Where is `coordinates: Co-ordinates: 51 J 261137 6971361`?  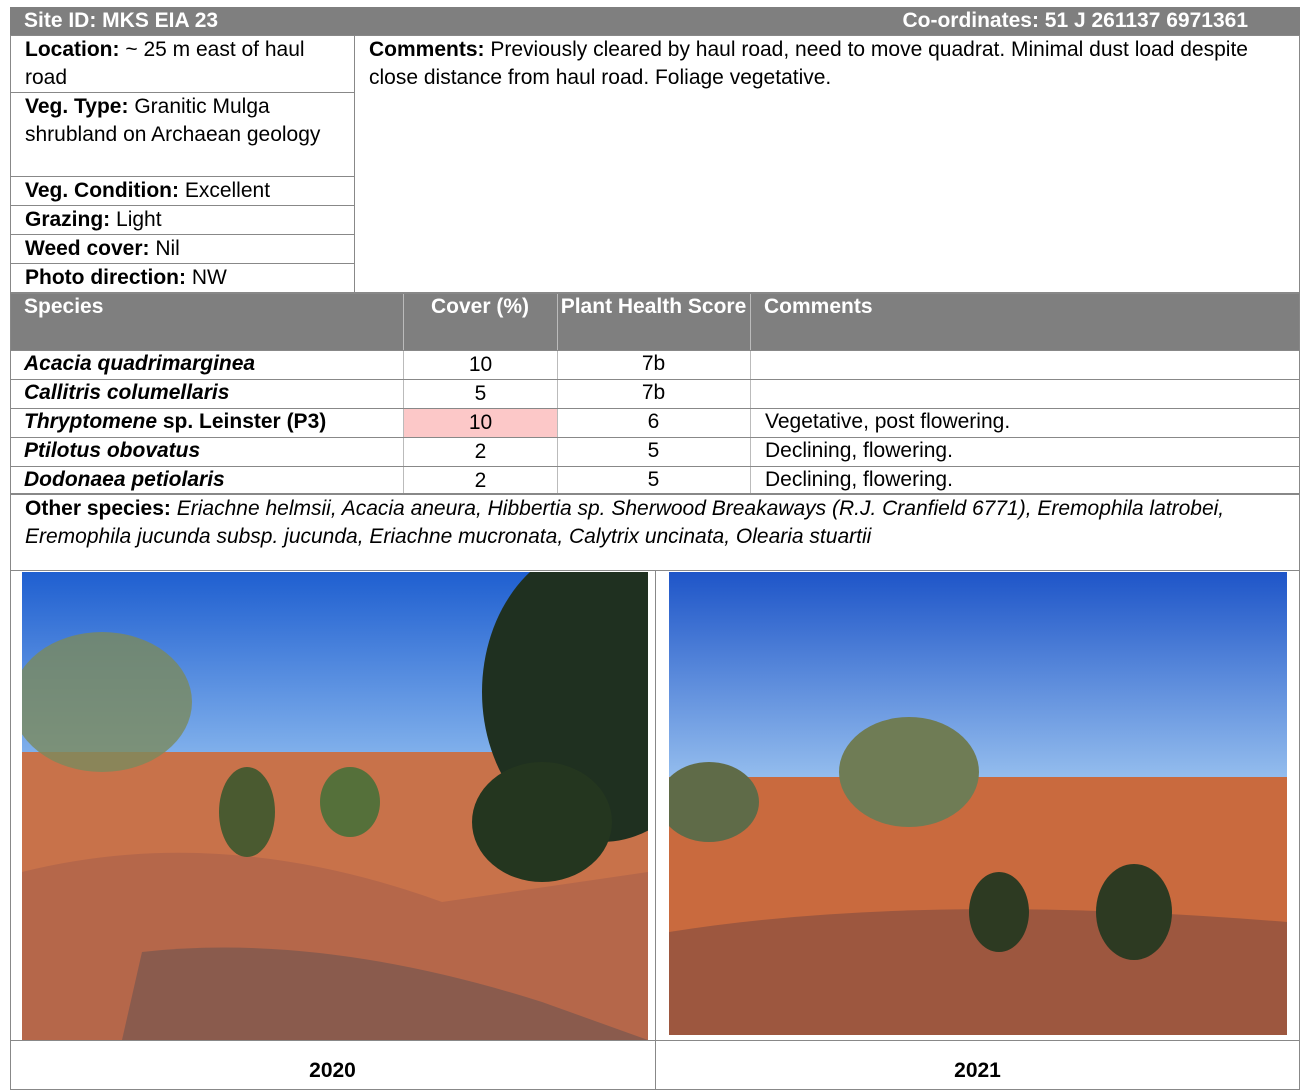
coordinates: Co-ordinates: 51 J 261137 6971361 is located at coordinates (1075, 20).